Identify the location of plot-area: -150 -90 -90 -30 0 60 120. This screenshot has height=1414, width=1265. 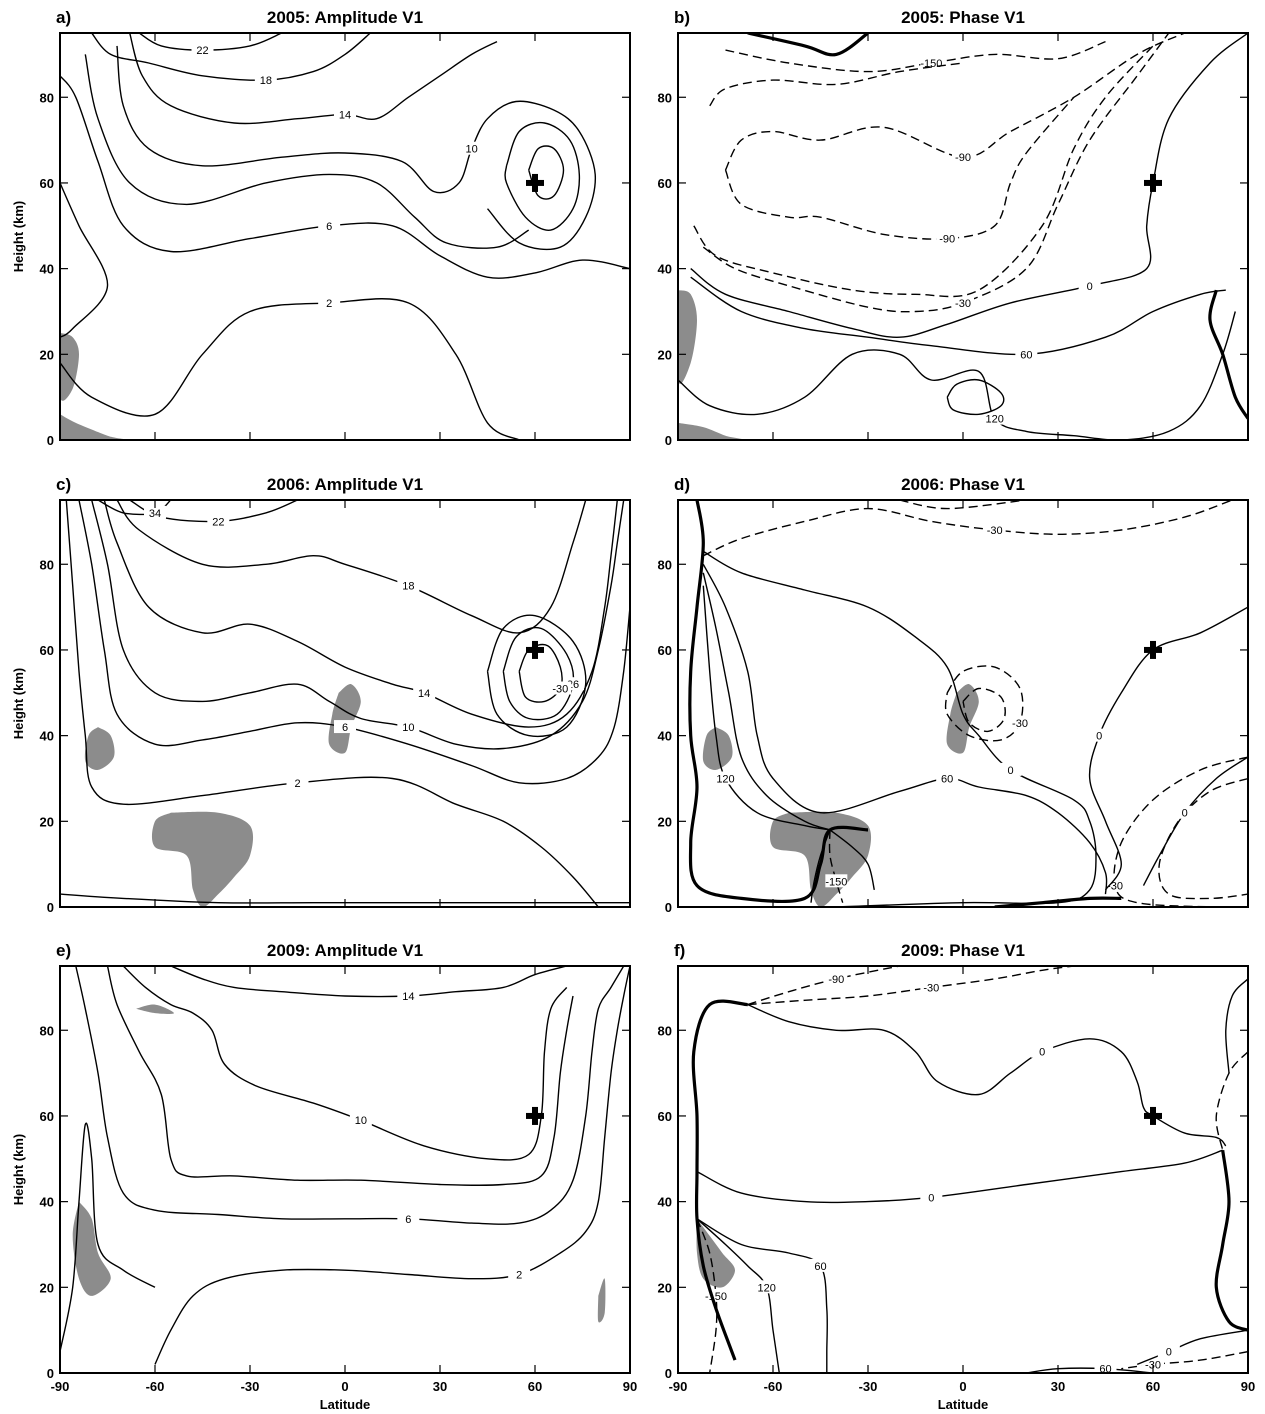
(963, 236).